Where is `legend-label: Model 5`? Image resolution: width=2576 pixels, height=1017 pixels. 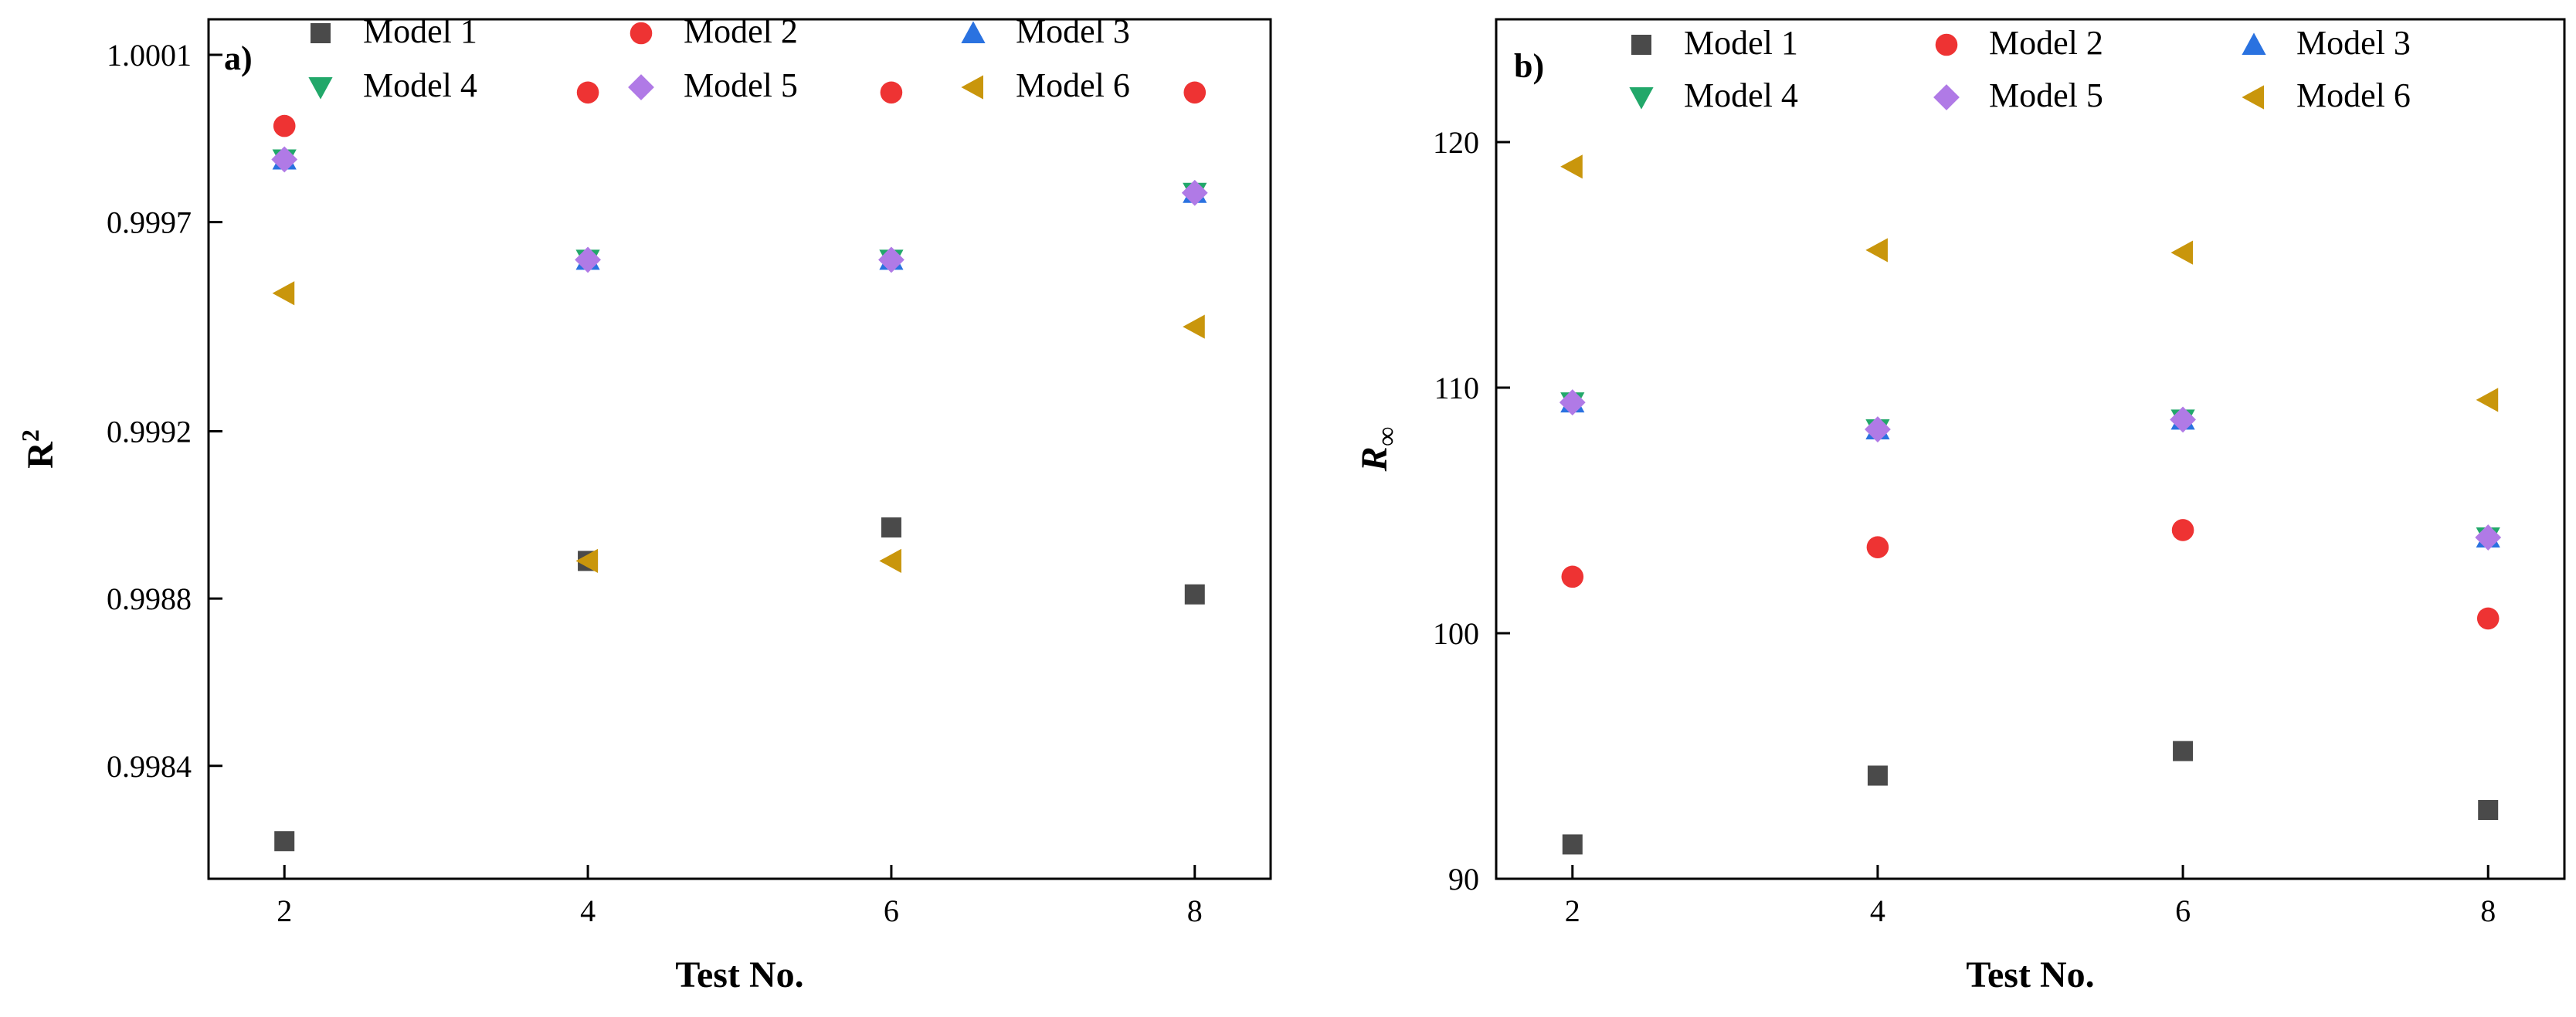
legend-label: Model 5 is located at coordinates (741, 85).